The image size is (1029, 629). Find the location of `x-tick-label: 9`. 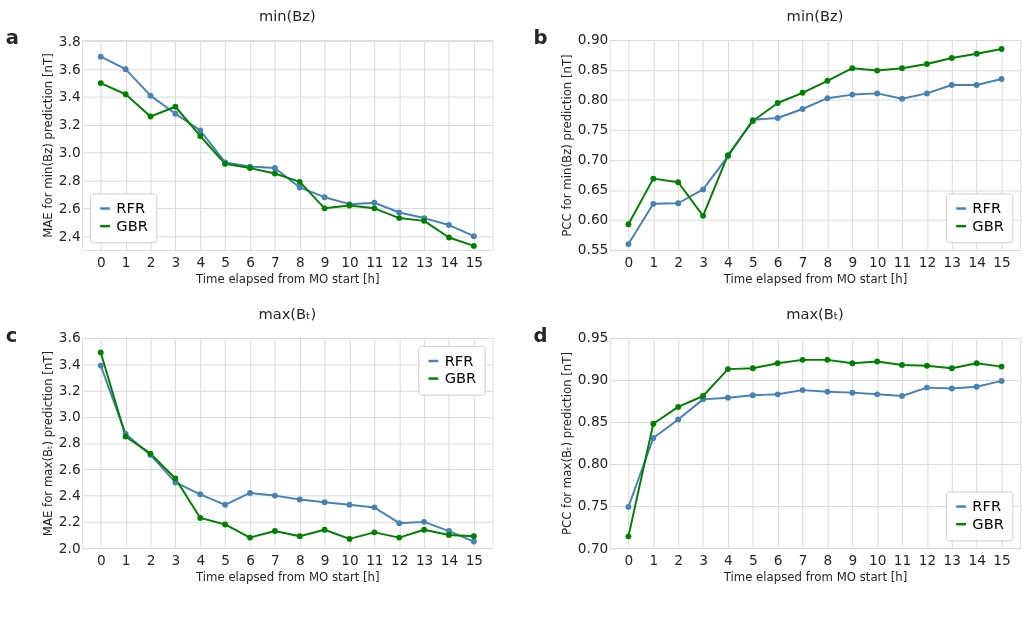

x-tick-label: 9 is located at coordinates (853, 560).